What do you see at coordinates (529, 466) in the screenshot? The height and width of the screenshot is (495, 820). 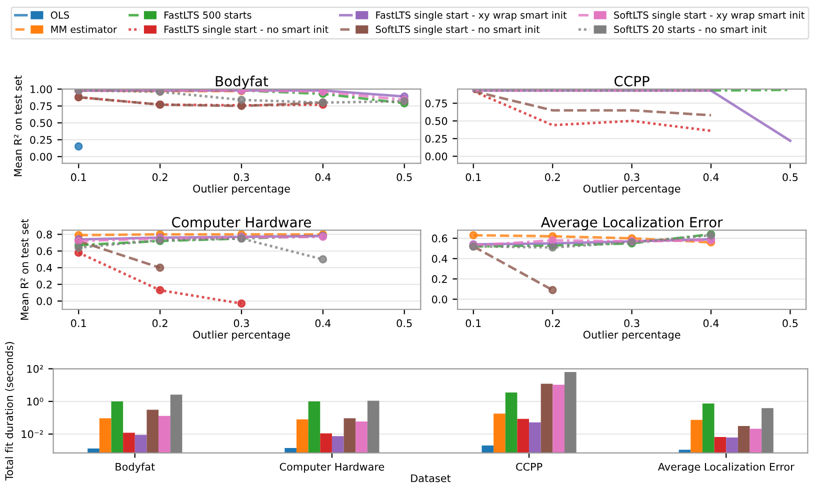 I see `x-tick-label: CCPP` at bounding box center [529, 466].